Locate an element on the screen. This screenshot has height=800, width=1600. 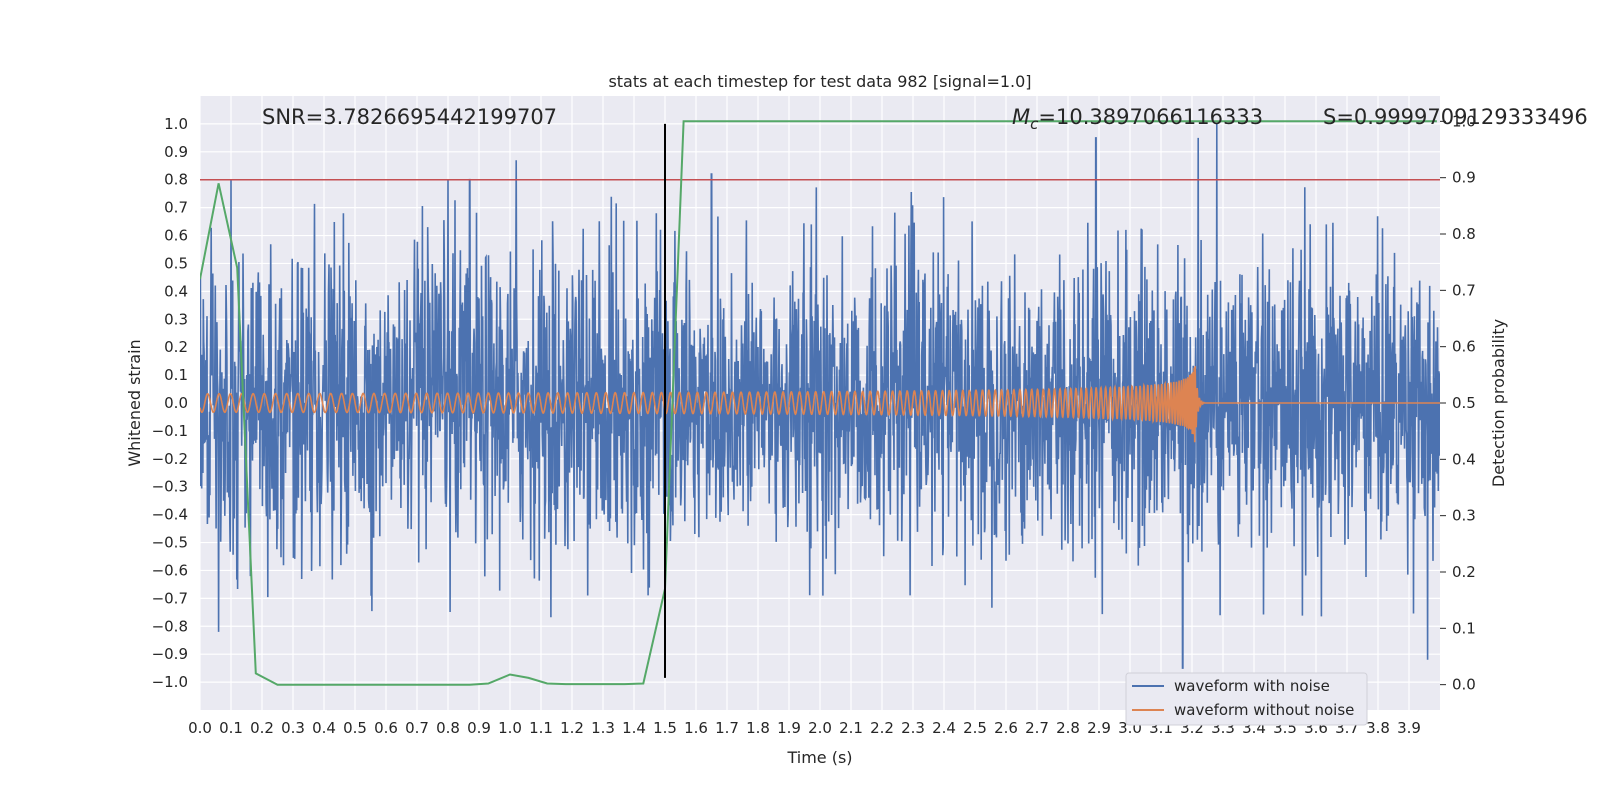
x-tick-label: 2.5 is located at coordinates (975, 728).